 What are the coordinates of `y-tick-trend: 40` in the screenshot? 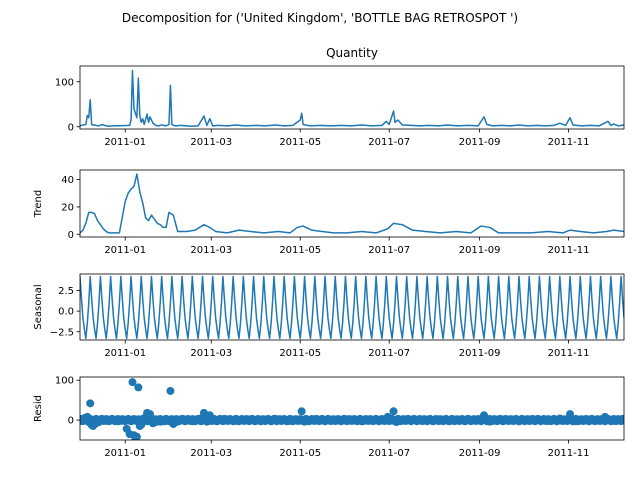 It's located at (70, 180).